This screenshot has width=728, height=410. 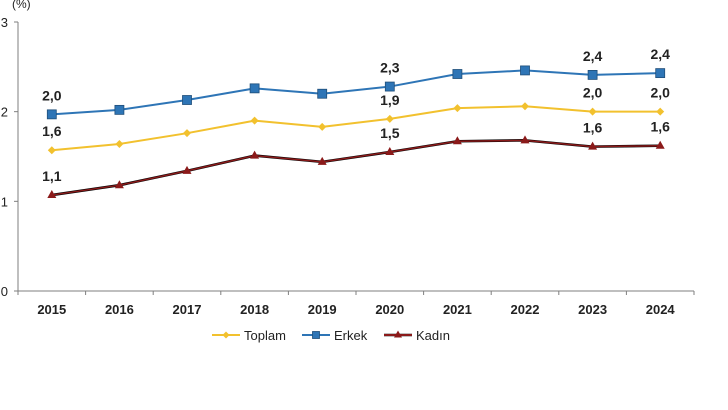 I want to click on series-erkek, so click(x=356, y=92).